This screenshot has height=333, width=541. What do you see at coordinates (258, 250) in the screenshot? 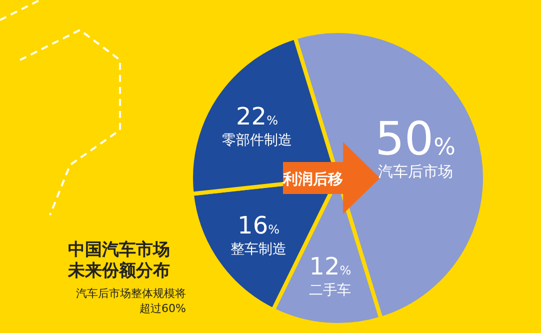
I see `slice-label: 整车制造` at bounding box center [258, 250].